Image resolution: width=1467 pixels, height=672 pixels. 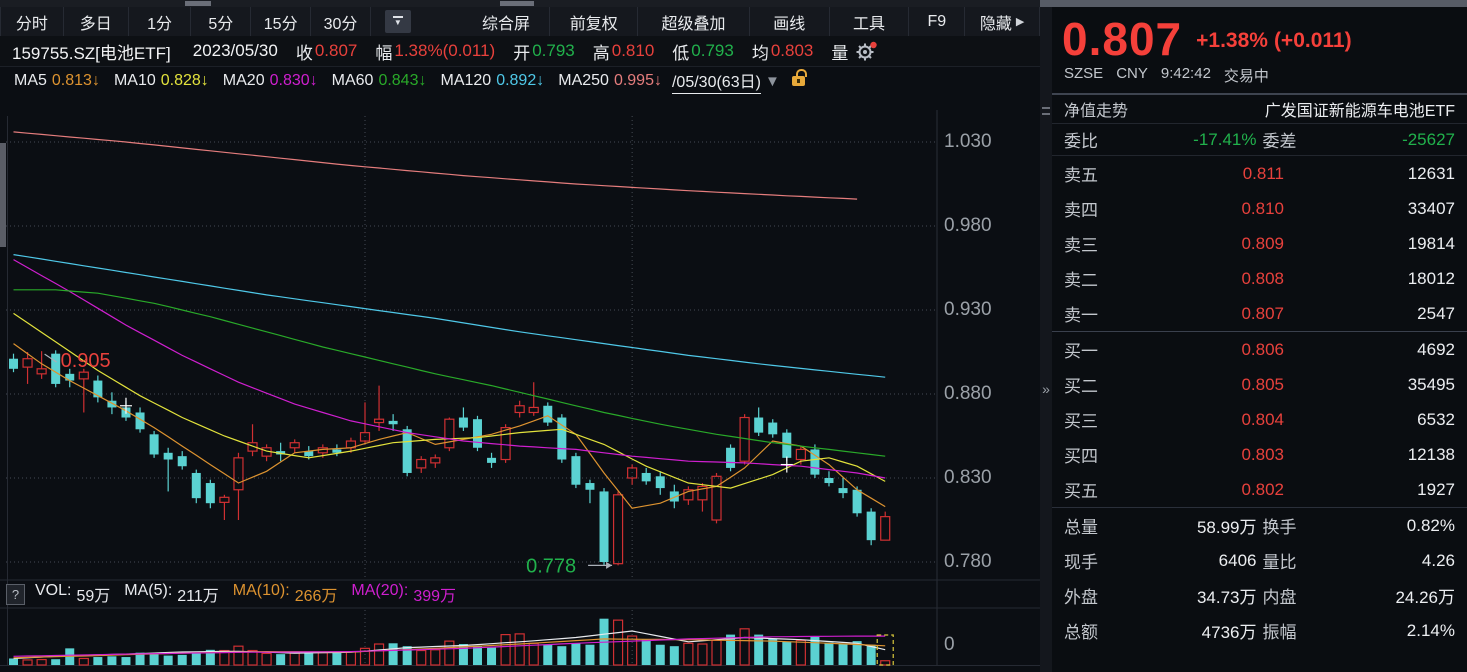 What do you see at coordinates (184, 80) in the screenshot?
I see `ma10-value: 0.828↓` at bounding box center [184, 80].